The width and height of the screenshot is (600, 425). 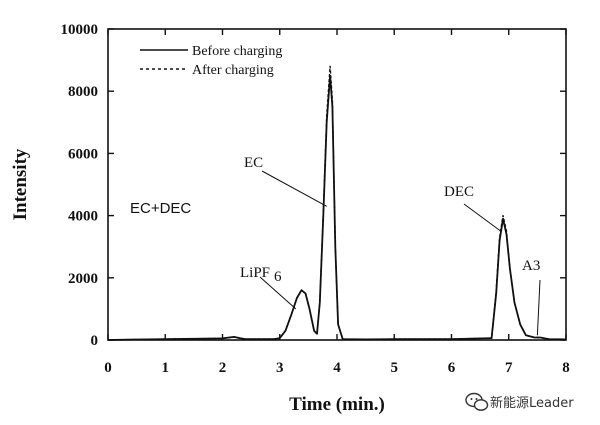 What do you see at coordinates (80, 30) in the screenshot?
I see `y-tick-label: 10000` at bounding box center [80, 30].